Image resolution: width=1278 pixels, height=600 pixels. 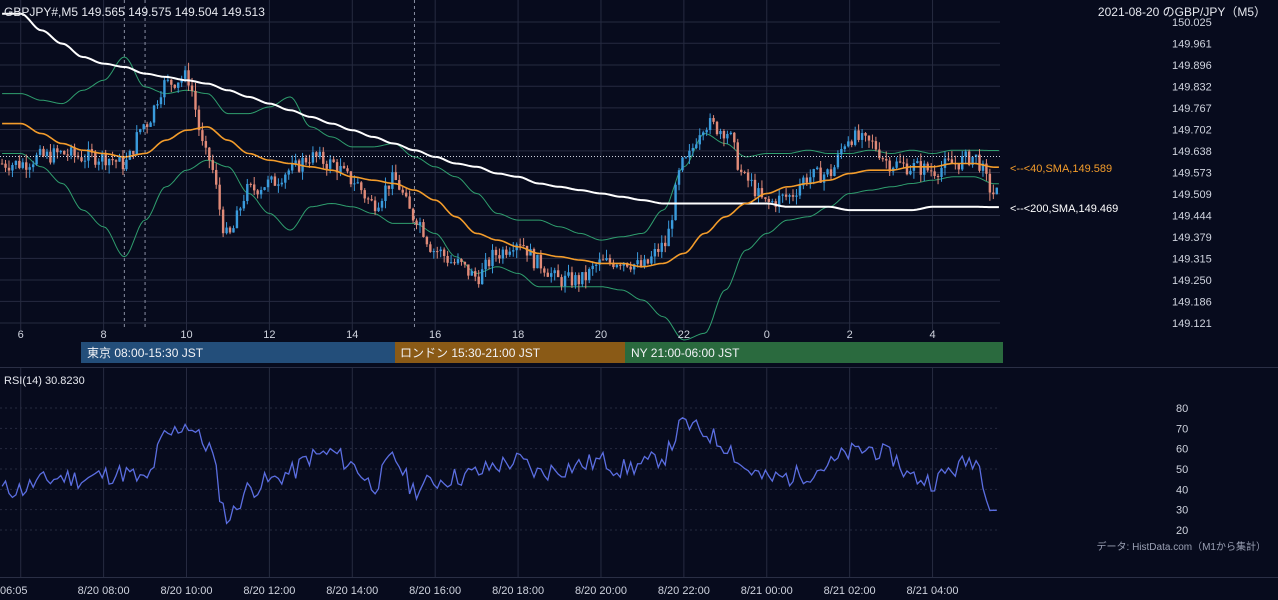 What do you see at coordinates (1192, 87) in the screenshot?
I see `y-tick-label: 149.832` at bounding box center [1192, 87].